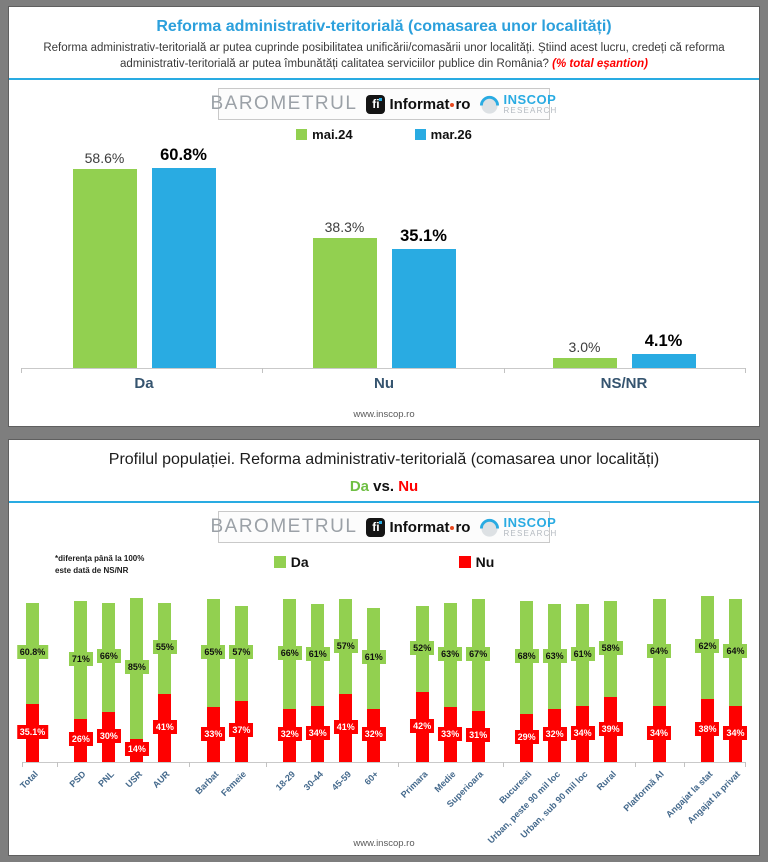  I want to click on informat-logo: fi Informat ro, so click(418, 104).